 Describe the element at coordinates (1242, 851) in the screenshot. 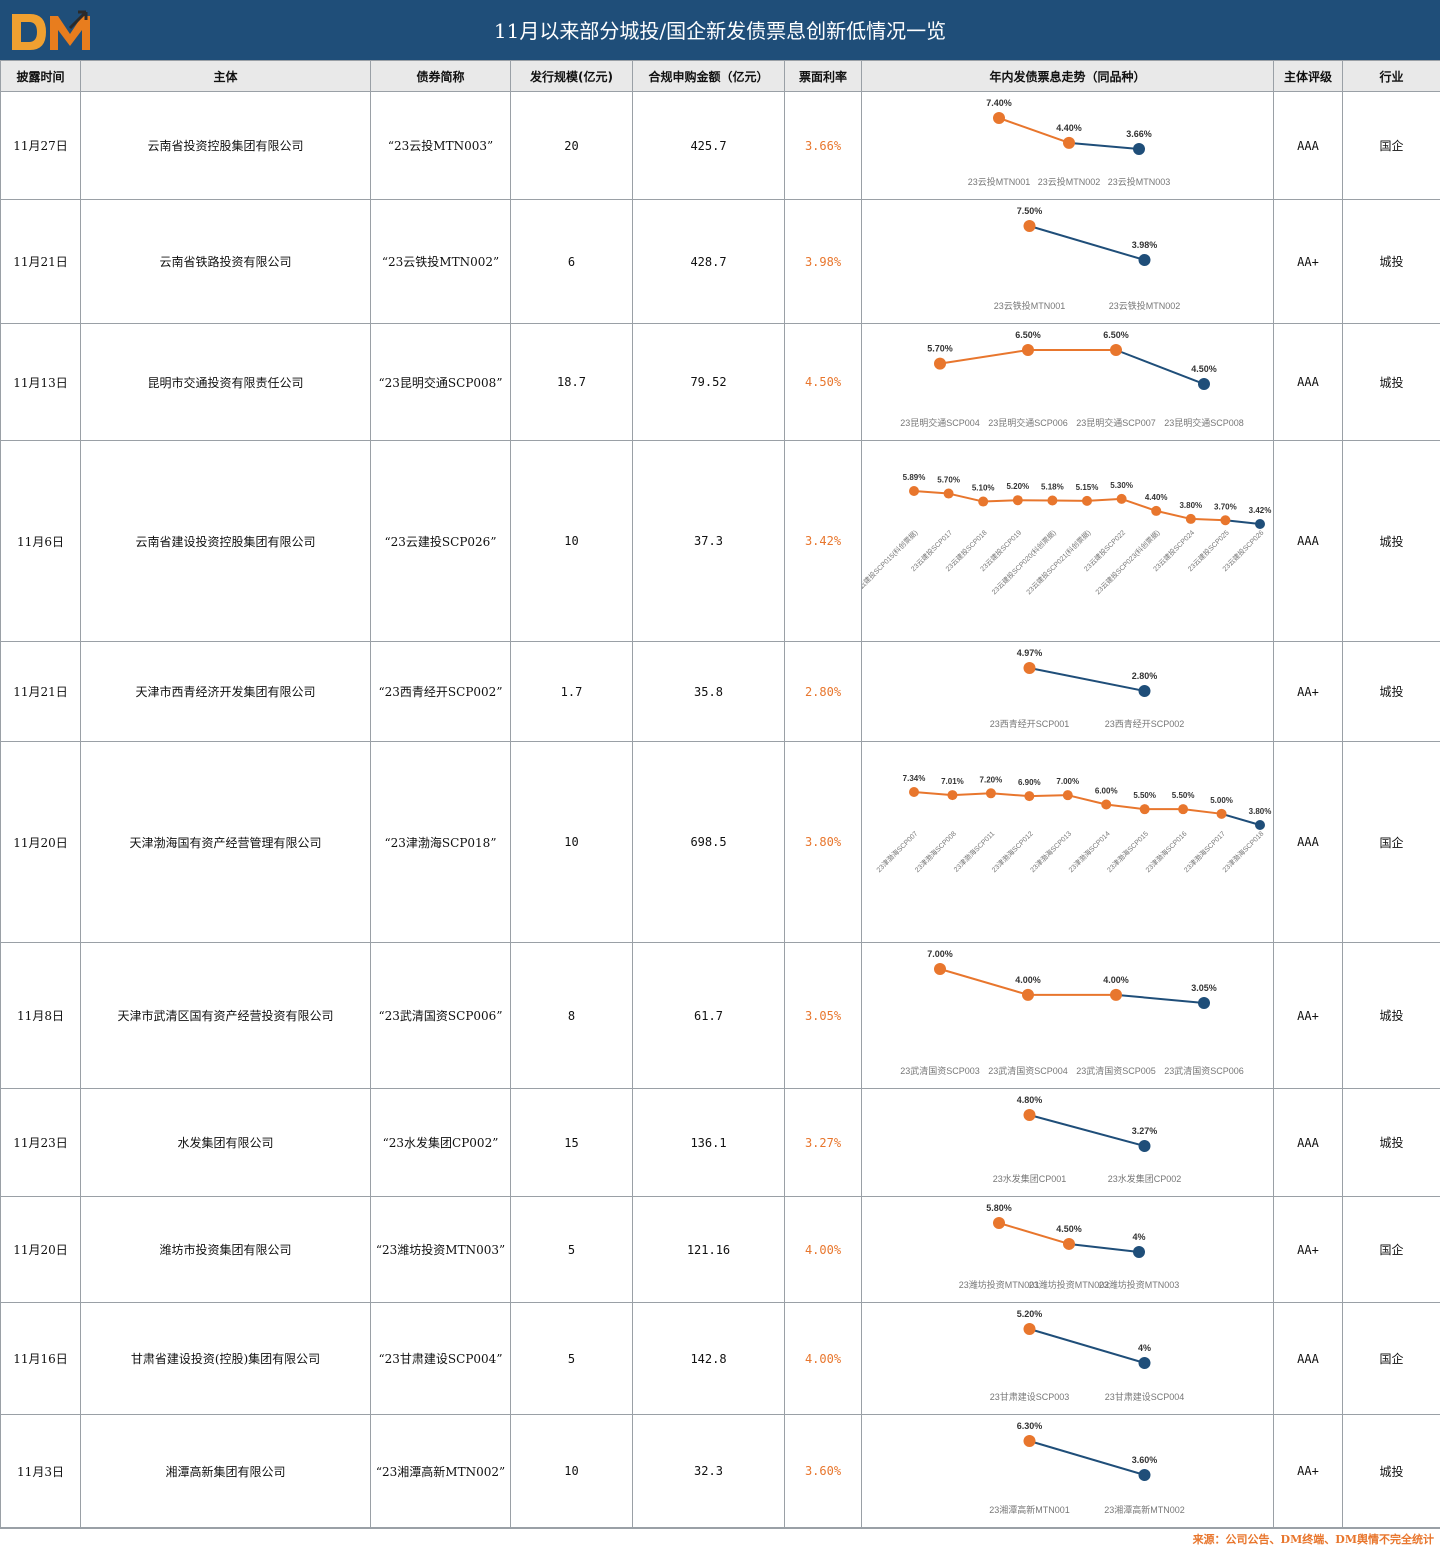

I see `trend-axis-label: 23津渤海SCP018` at that location.